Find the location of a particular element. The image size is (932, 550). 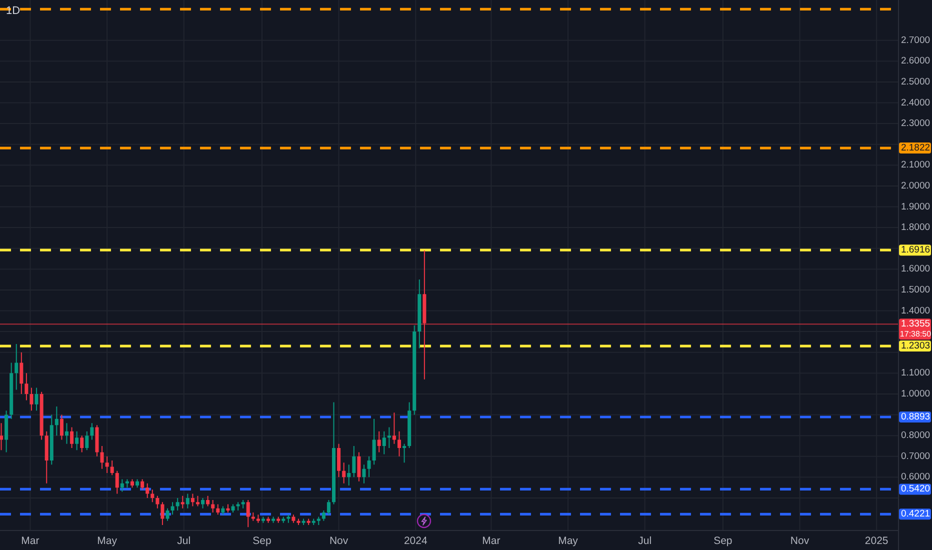

ref-line-label: 0.5420 is located at coordinates (915, 489).